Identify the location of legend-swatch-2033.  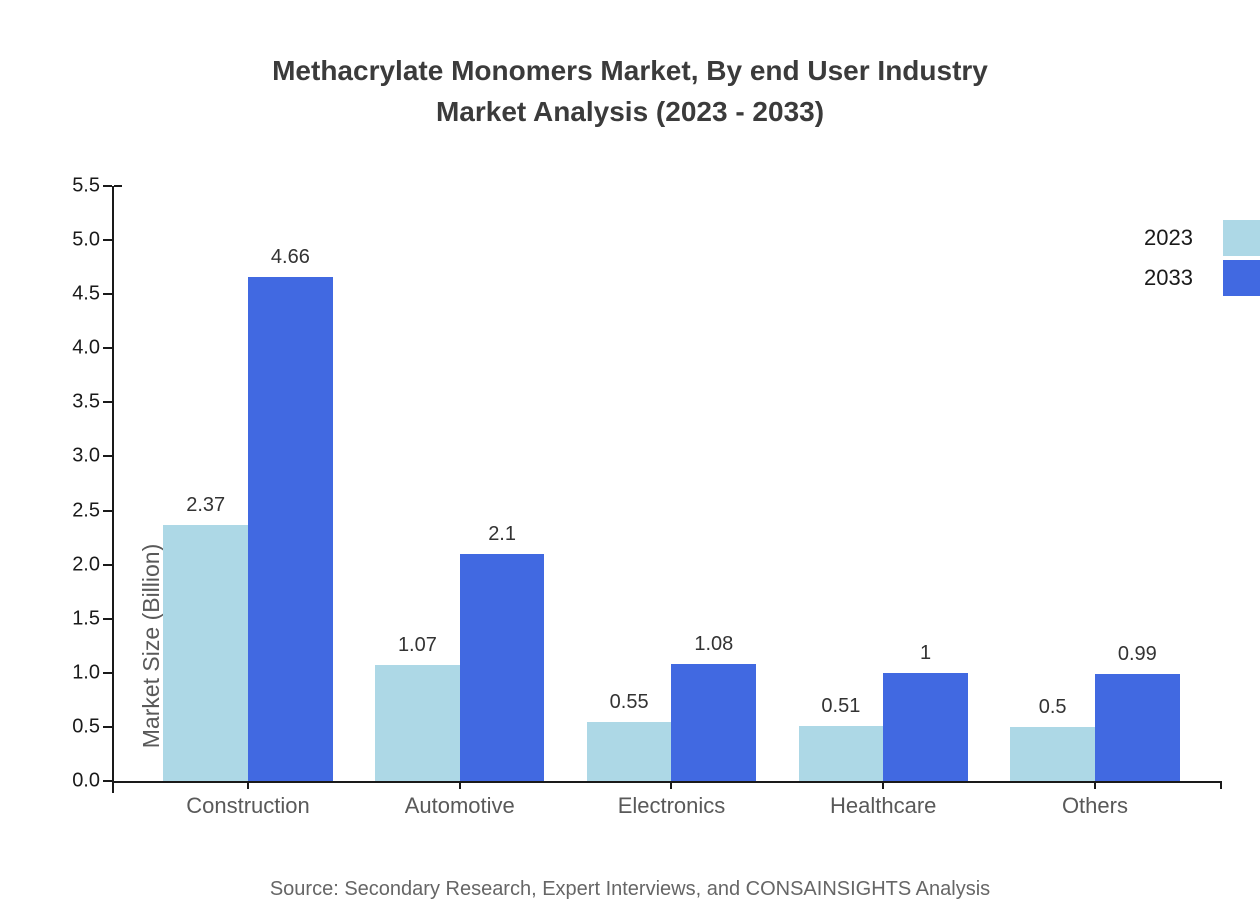
(1241, 278).